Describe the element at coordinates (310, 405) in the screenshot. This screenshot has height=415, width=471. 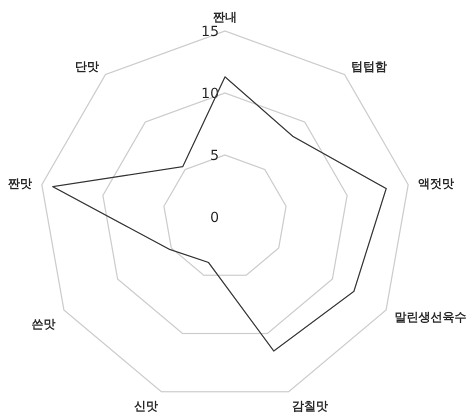
I see `spoke-label: 감칠맛` at that location.